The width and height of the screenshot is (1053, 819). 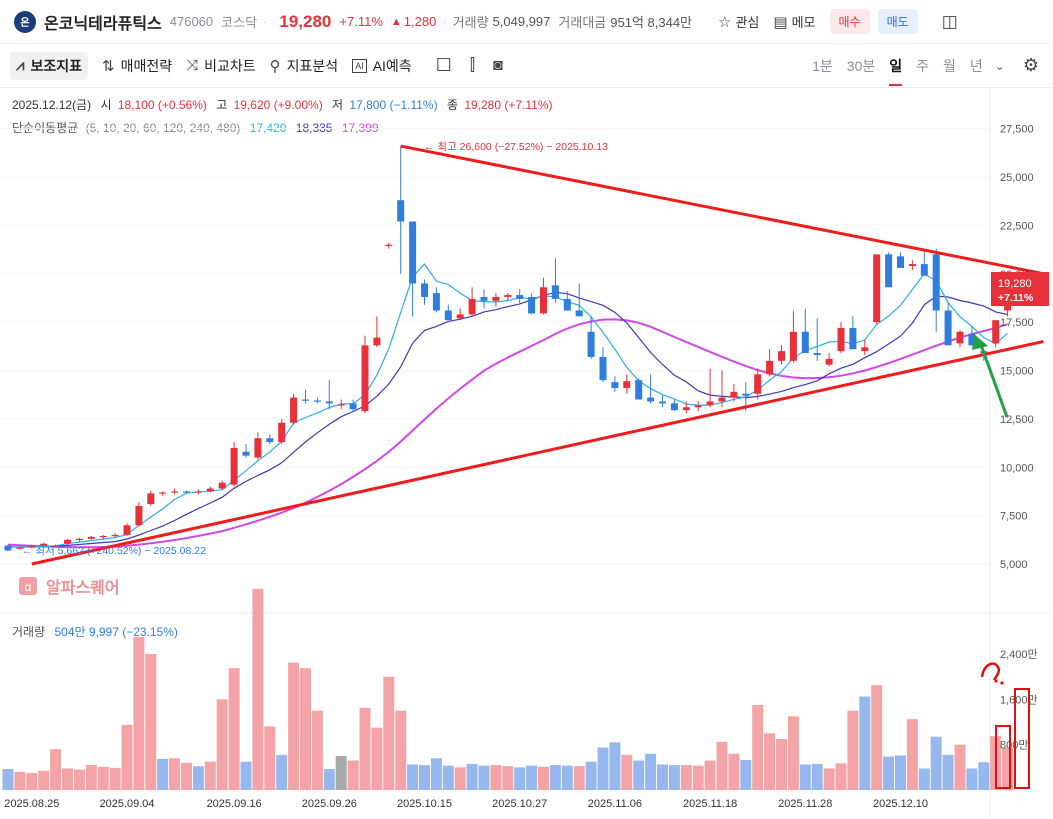 I want to click on date-tick-label: 2025.11.06, so click(x=615, y=804).